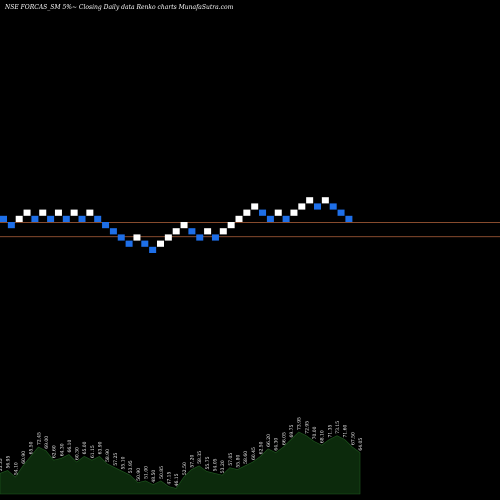  What do you see at coordinates (330, 430) in the screenshot?
I see `volume-label-43: 71.35` at bounding box center [330, 430].